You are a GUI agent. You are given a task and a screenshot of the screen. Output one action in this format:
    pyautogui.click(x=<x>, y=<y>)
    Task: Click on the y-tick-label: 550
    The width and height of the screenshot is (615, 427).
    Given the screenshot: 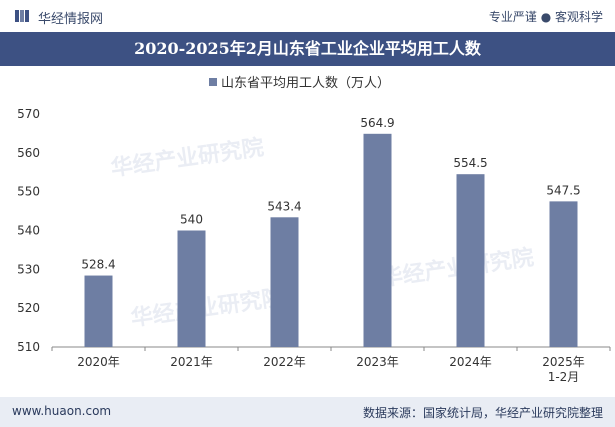 What is the action you would take?
    pyautogui.click(x=28, y=192)
    